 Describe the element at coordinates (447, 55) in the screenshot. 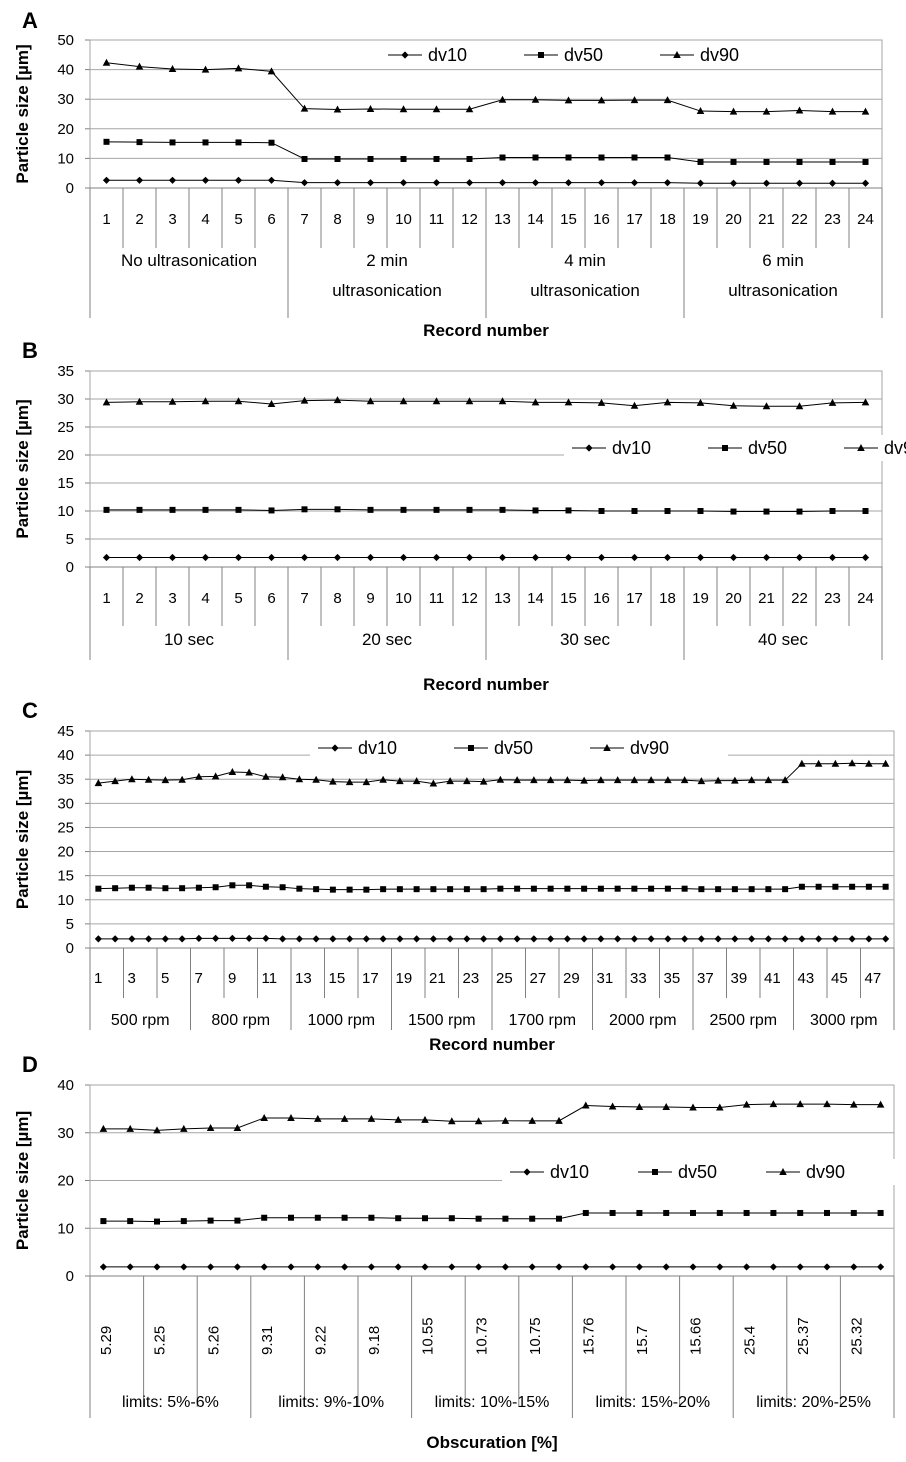

I see `legend-label: dv10` at that location.